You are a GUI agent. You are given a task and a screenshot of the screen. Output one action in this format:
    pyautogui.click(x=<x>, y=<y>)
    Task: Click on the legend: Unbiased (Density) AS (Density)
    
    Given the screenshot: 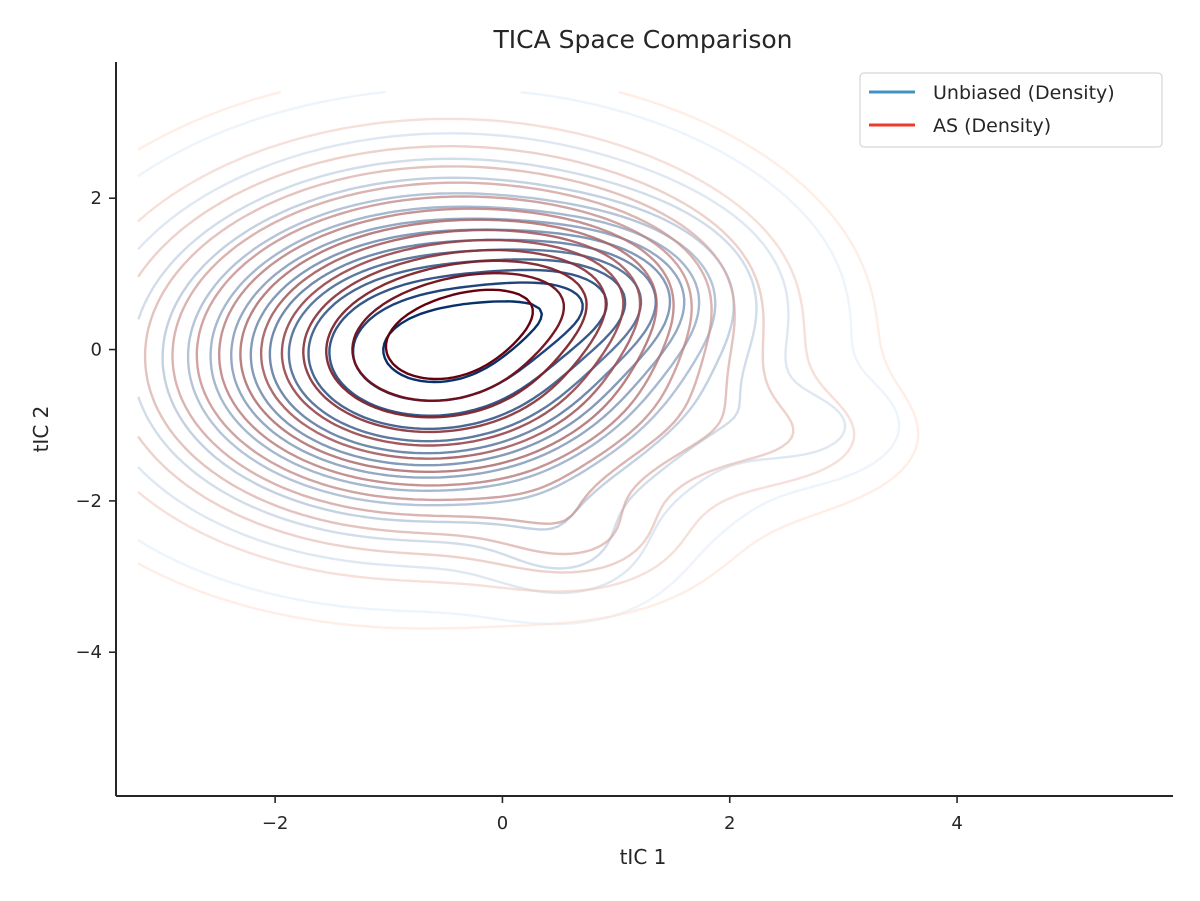 What is the action you would take?
    pyautogui.click(x=1011, y=110)
    